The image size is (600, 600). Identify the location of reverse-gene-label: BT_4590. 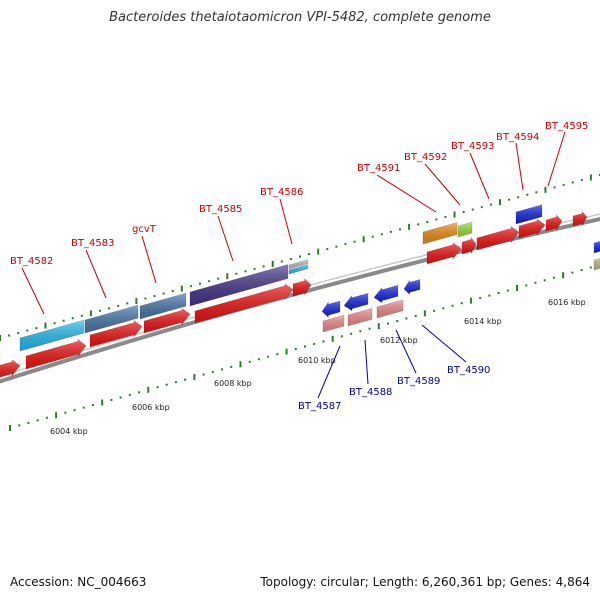
(468, 370).